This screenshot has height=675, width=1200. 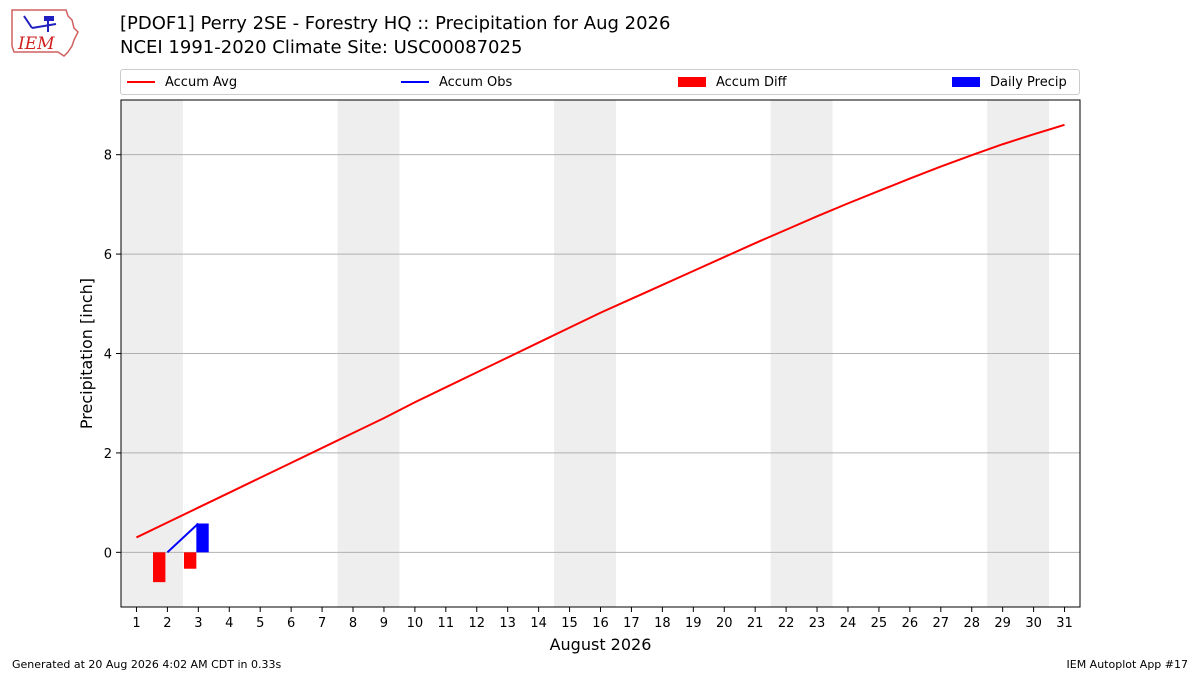 I want to click on legend-item-accum-diff: Accum Diff, so click(x=732, y=82).